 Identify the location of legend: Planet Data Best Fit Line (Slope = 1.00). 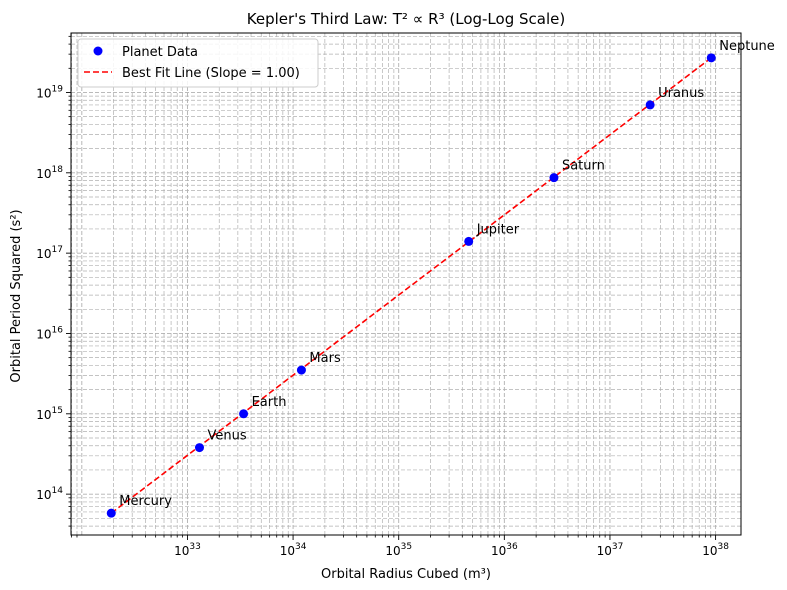
(198, 63).